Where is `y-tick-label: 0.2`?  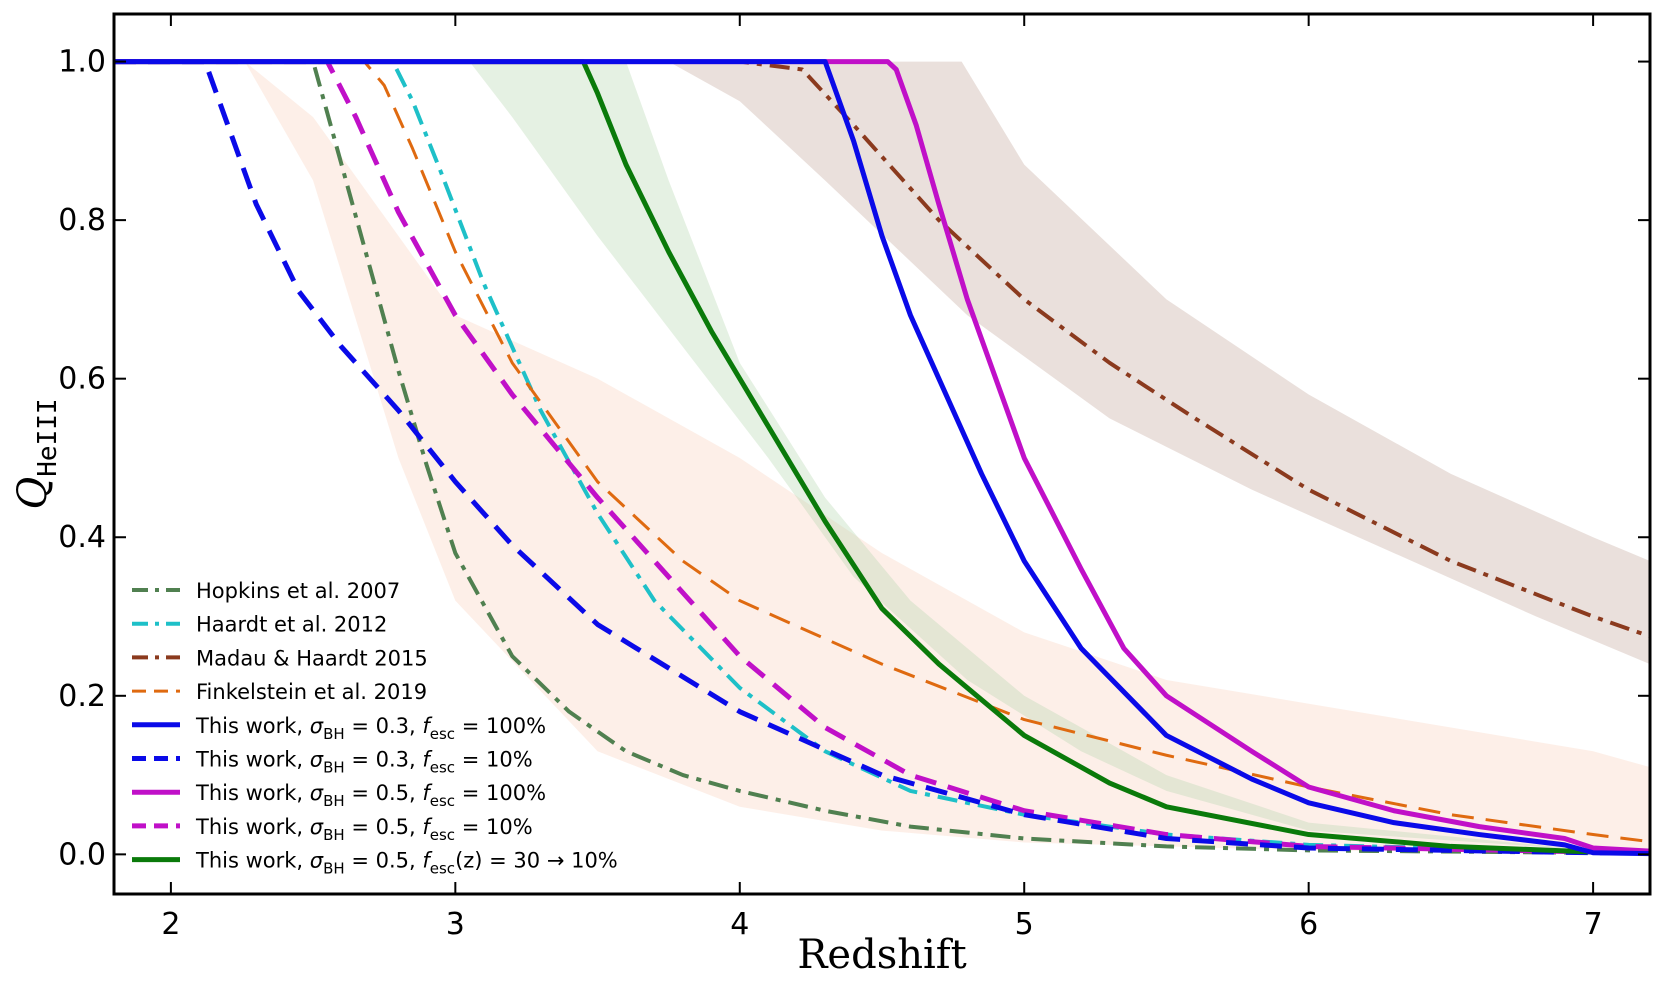 y-tick-label: 0.2 is located at coordinates (82, 696).